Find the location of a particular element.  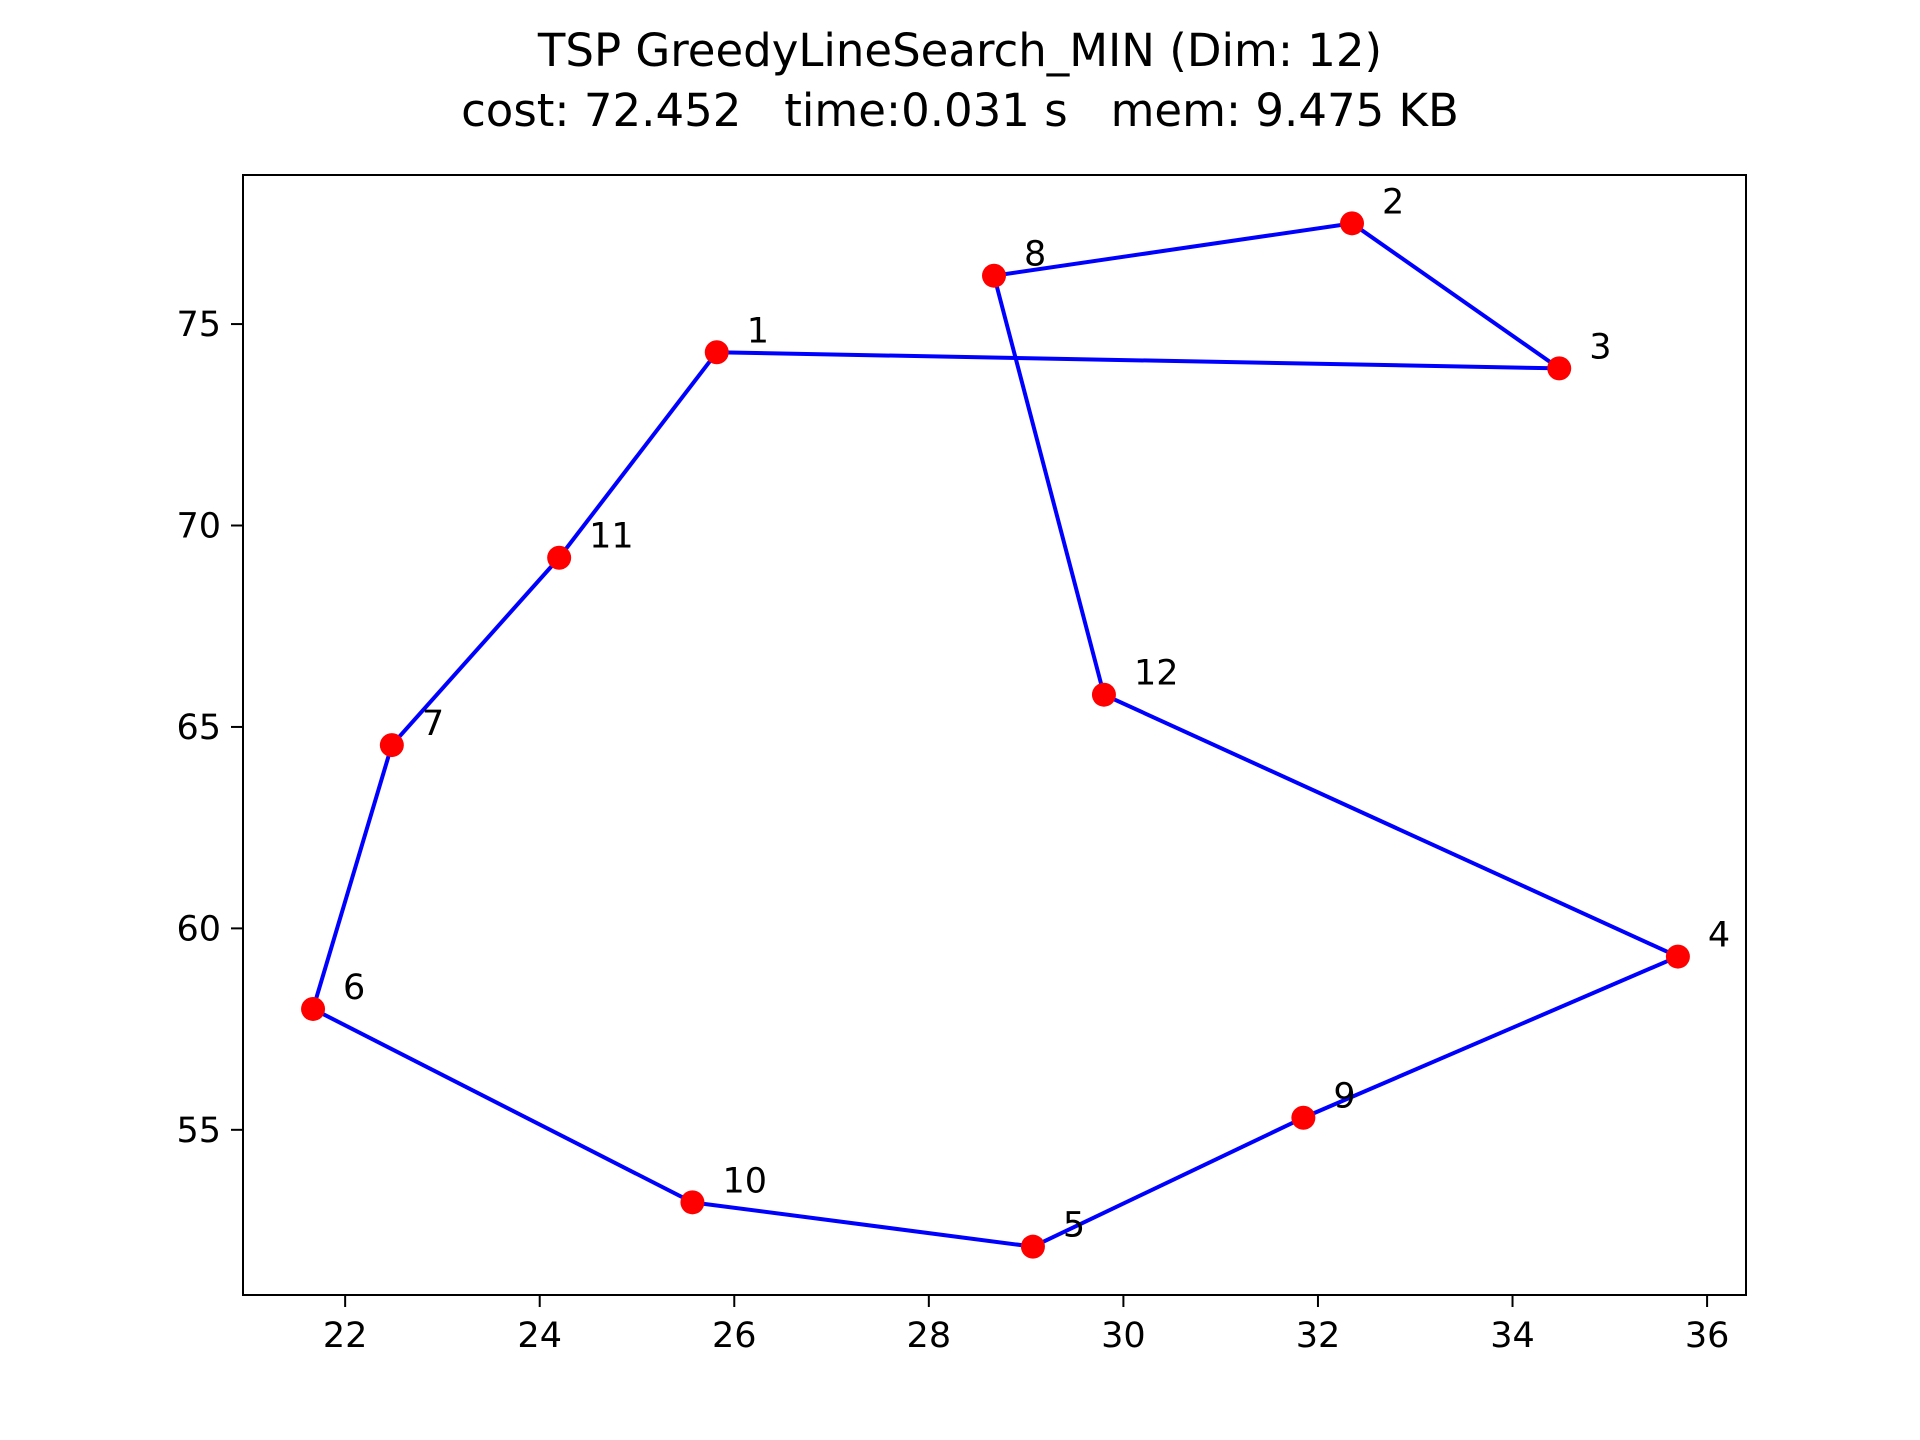

chart-title: TSP GreedyLineSearch_MIN (Dim: 12) is located at coordinates (960, 50).